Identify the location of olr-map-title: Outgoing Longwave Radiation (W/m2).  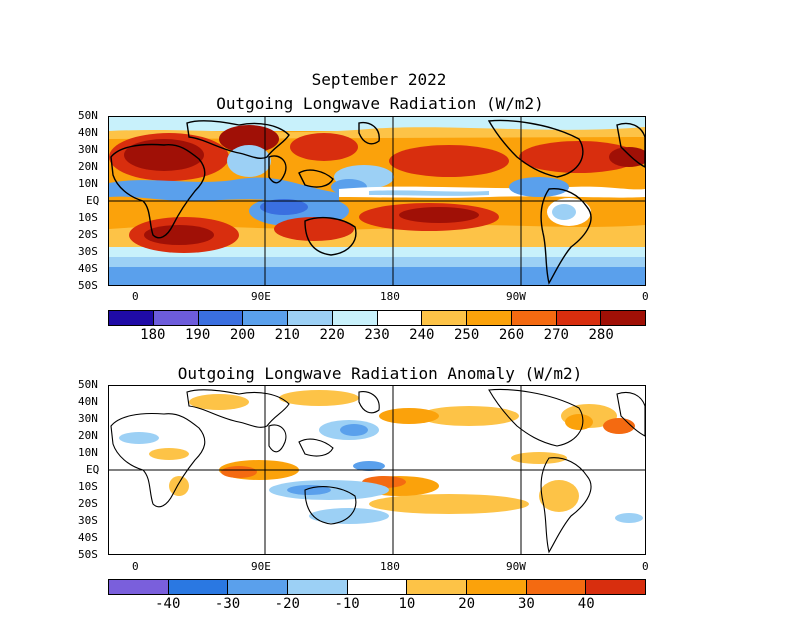
(380, 103).